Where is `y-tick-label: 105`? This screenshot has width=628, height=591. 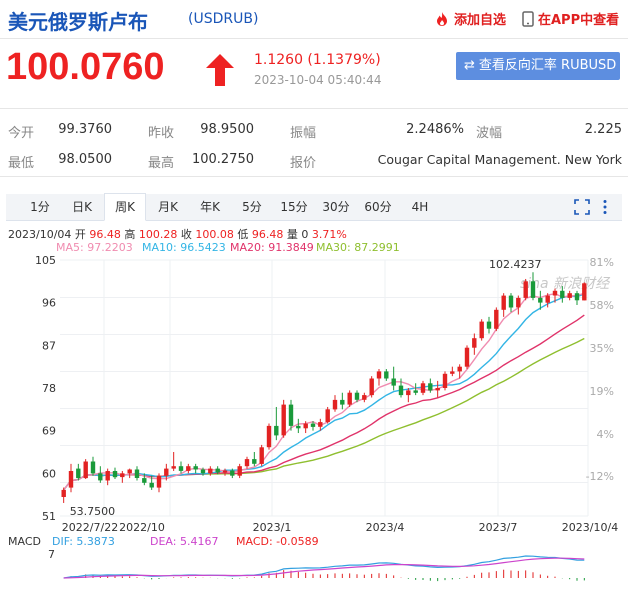
y-tick-label: 105 is located at coordinates (45, 260).